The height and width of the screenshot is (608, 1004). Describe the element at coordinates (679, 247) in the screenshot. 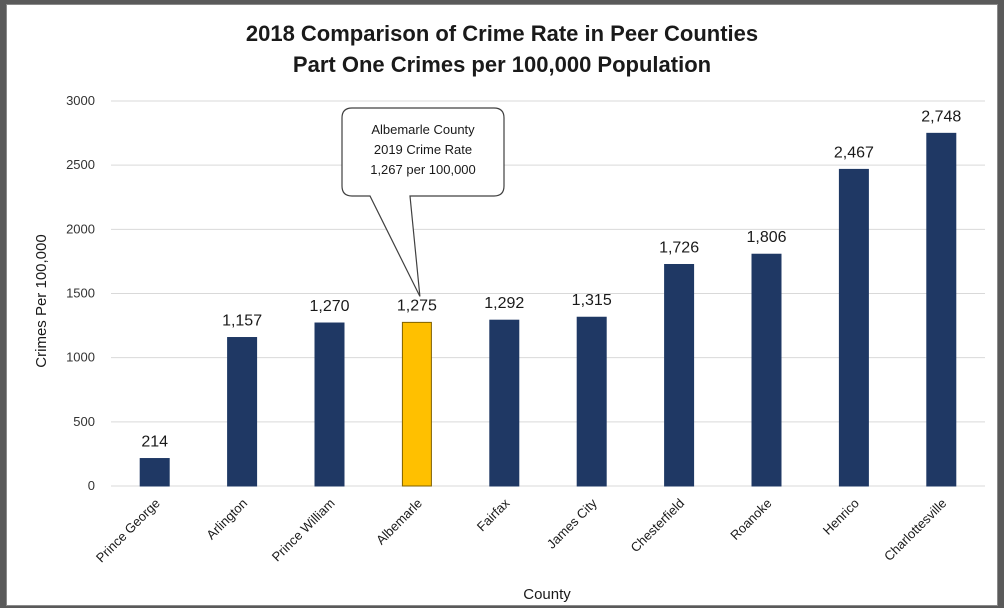

I see `data-label: 1,726` at that location.